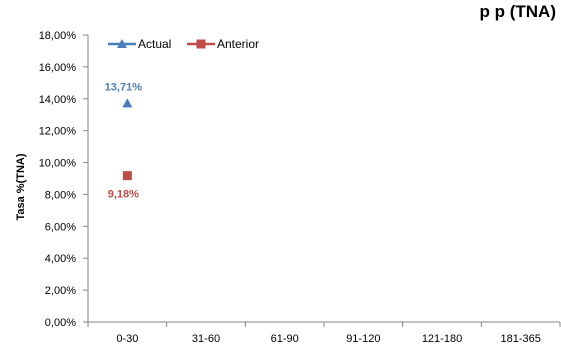 This screenshot has width=561, height=345. What do you see at coordinates (60, 227) in the screenshot?
I see `y-tick-label: 6,00%` at bounding box center [60, 227].